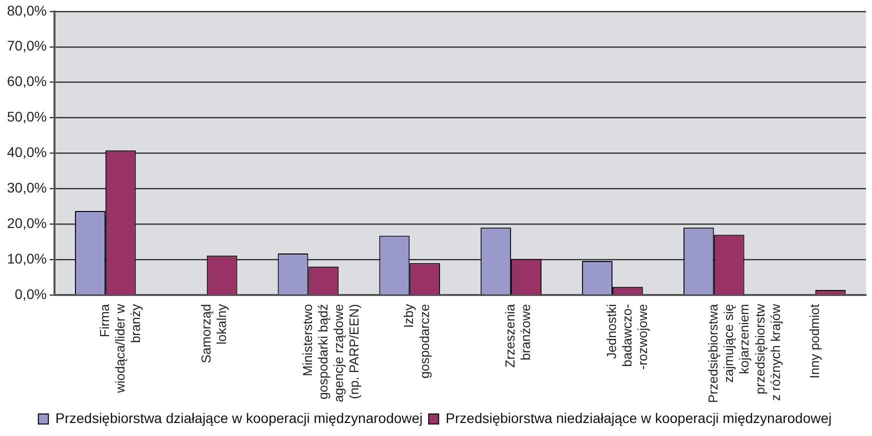 The width and height of the screenshot is (872, 436). What do you see at coordinates (627, 337) in the screenshot?
I see `x-tick-label: Jednostki badawczo- -rozwojowe` at bounding box center [627, 337].